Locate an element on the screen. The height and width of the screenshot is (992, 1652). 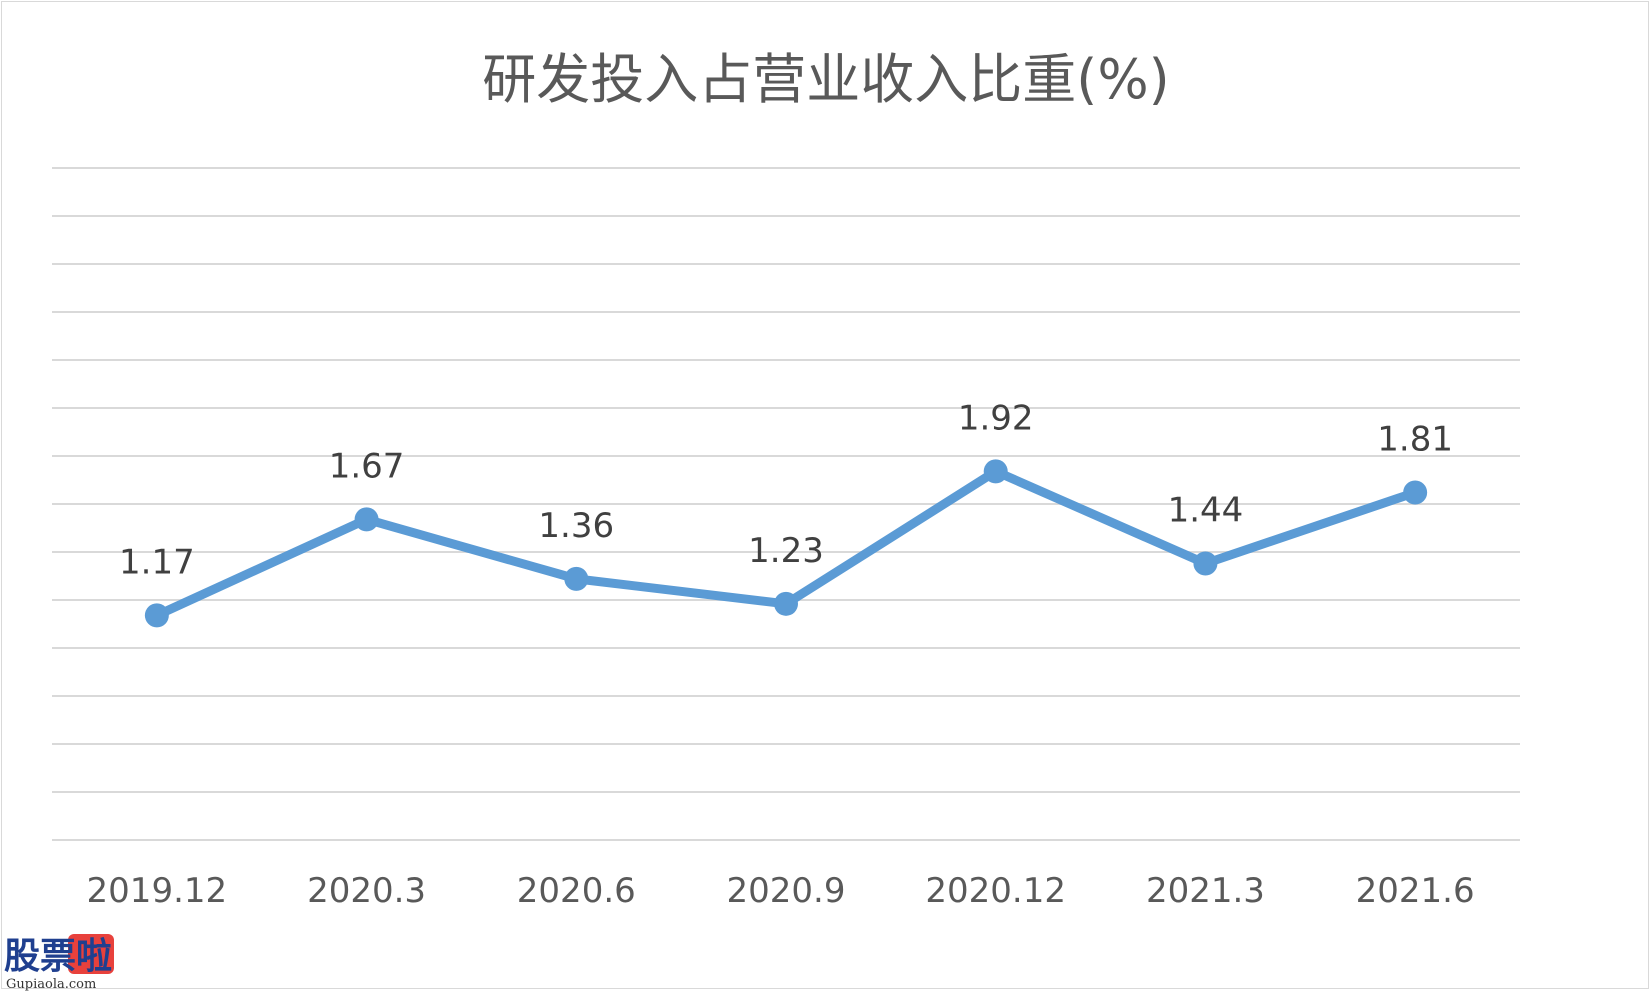
watermark-logo: 股票啦 Gupiaola.com is located at coordinates (60, 962).